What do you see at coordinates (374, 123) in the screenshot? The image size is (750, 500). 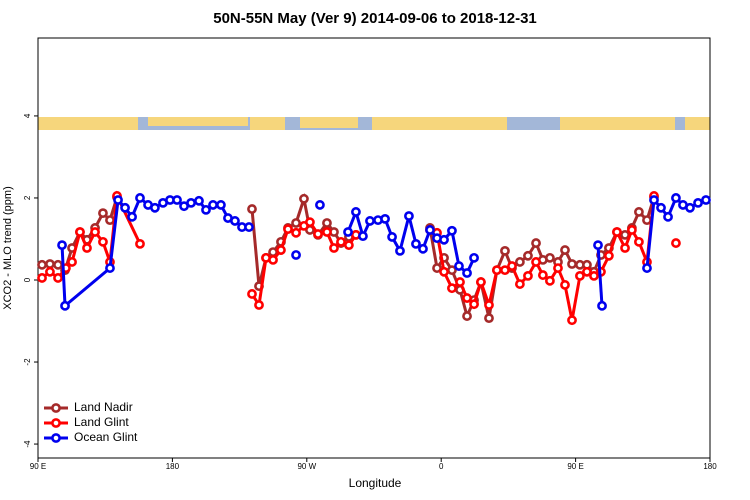 I see `land-ocean-strip` at bounding box center [374, 123].